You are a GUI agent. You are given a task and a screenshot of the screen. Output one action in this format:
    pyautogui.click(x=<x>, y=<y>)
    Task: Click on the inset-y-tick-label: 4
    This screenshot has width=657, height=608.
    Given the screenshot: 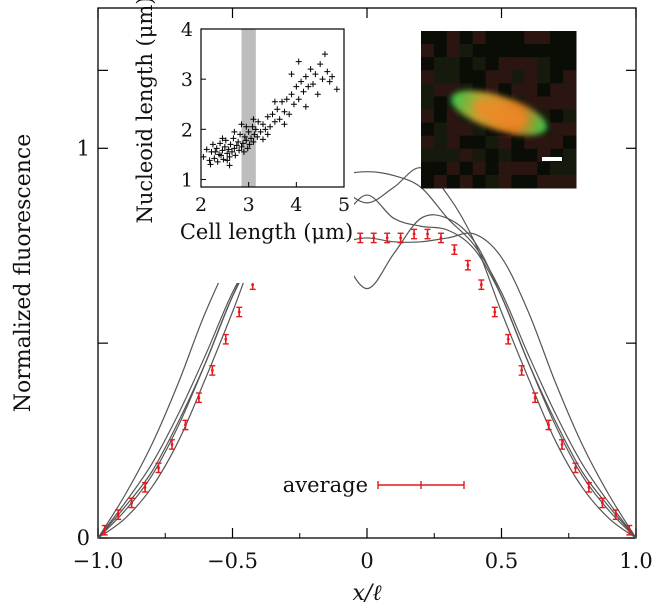 What is the action you would take?
    pyautogui.click(x=187, y=30)
    